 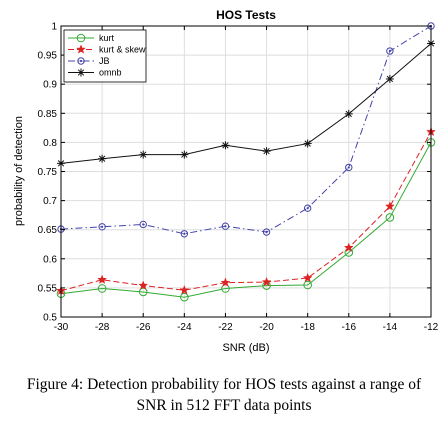 What do you see at coordinates (390, 327) in the screenshot?
I see `x-tick-label: -14` at bounding box center [390, 327].